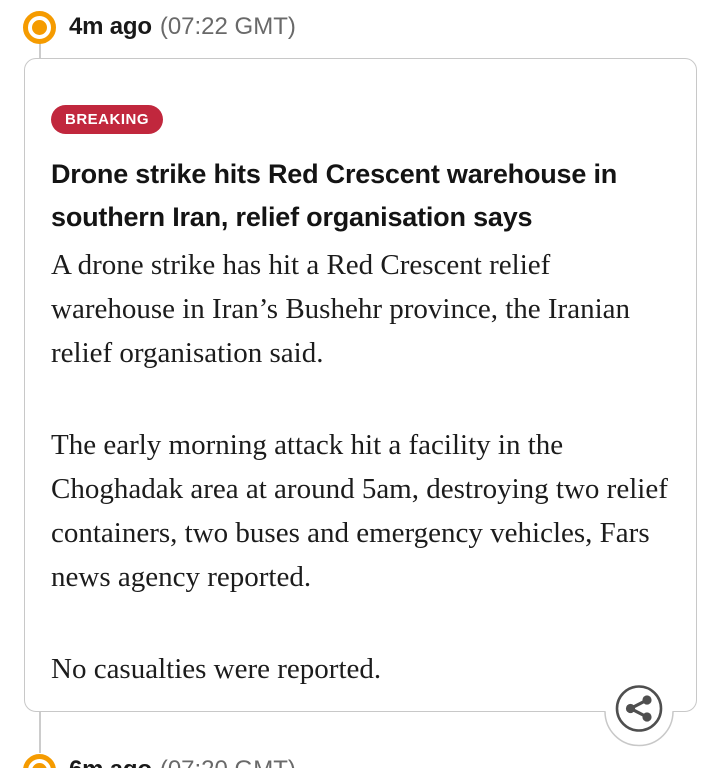  I want to click on timeline-connector-top, so click(40, 50).